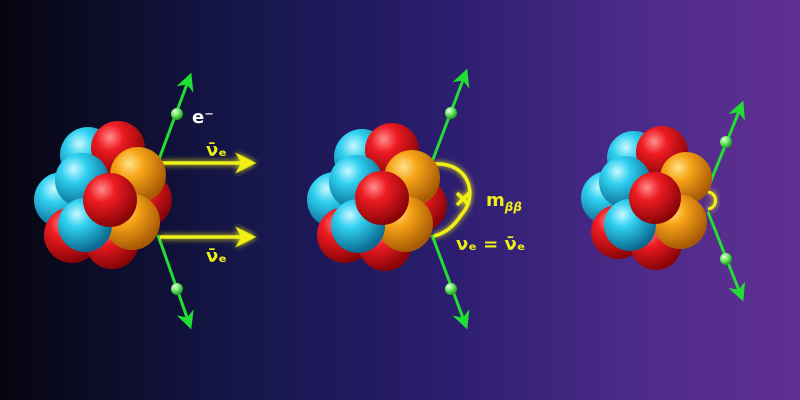 The image size is (800, 400). What do you see at coordinates (452, 200) in the screenshot?
I see `neutrino-exchange-loop` at bounding box center [452, 200].